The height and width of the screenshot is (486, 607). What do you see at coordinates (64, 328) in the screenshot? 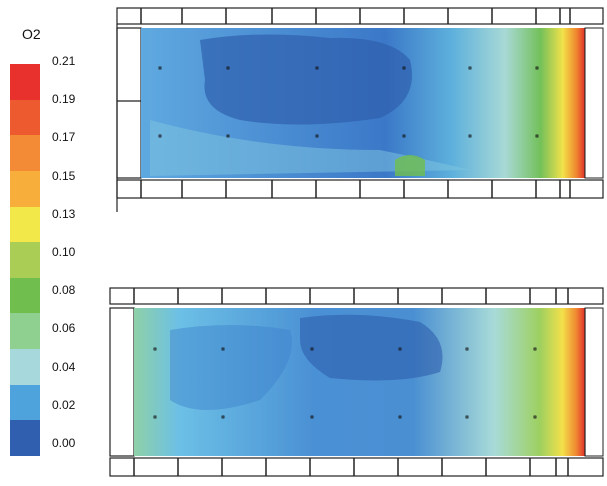
I see `legend-tick-label: 0.06` at bounding box center [64, 328].